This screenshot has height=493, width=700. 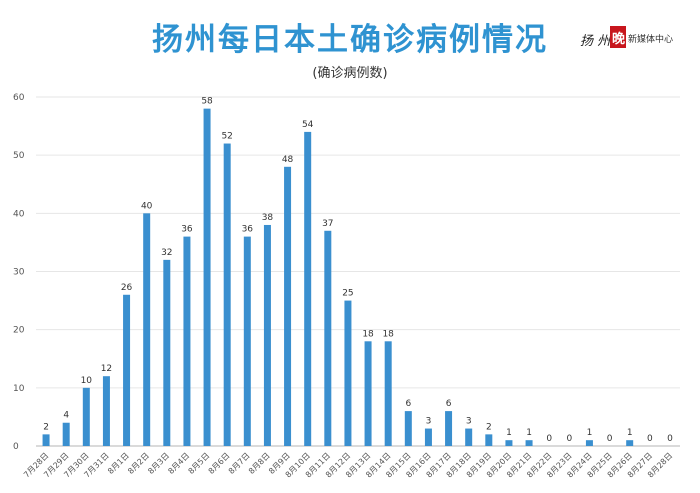 I want to click on data-label: 37, so click(x=327, y=224).